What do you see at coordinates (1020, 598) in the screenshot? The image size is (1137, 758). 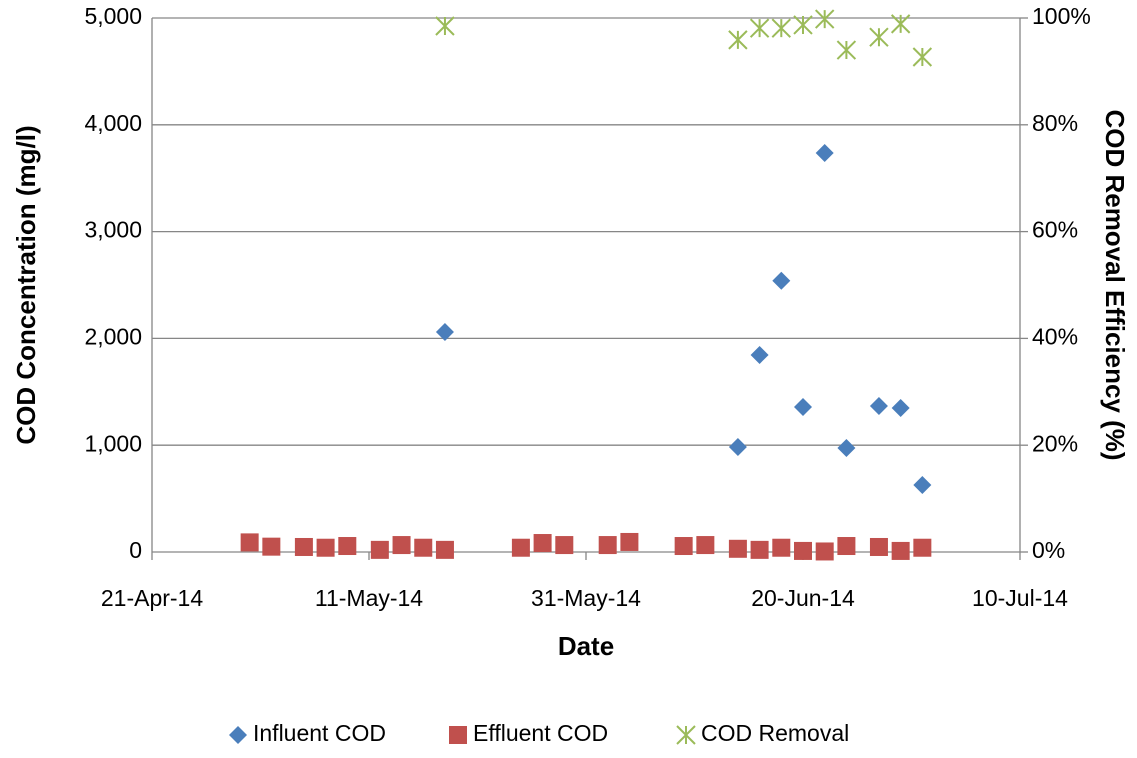 I see `x-tick-label: 10-Jul-14` at bounding box center [1020, 598].